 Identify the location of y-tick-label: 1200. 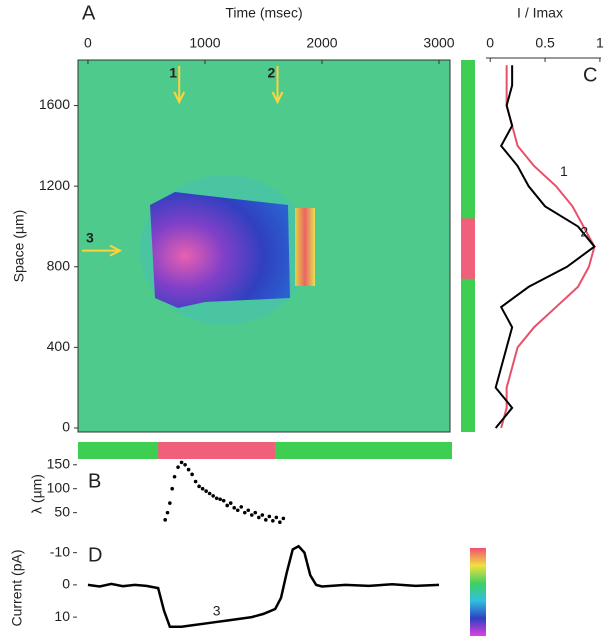
(54, 185).